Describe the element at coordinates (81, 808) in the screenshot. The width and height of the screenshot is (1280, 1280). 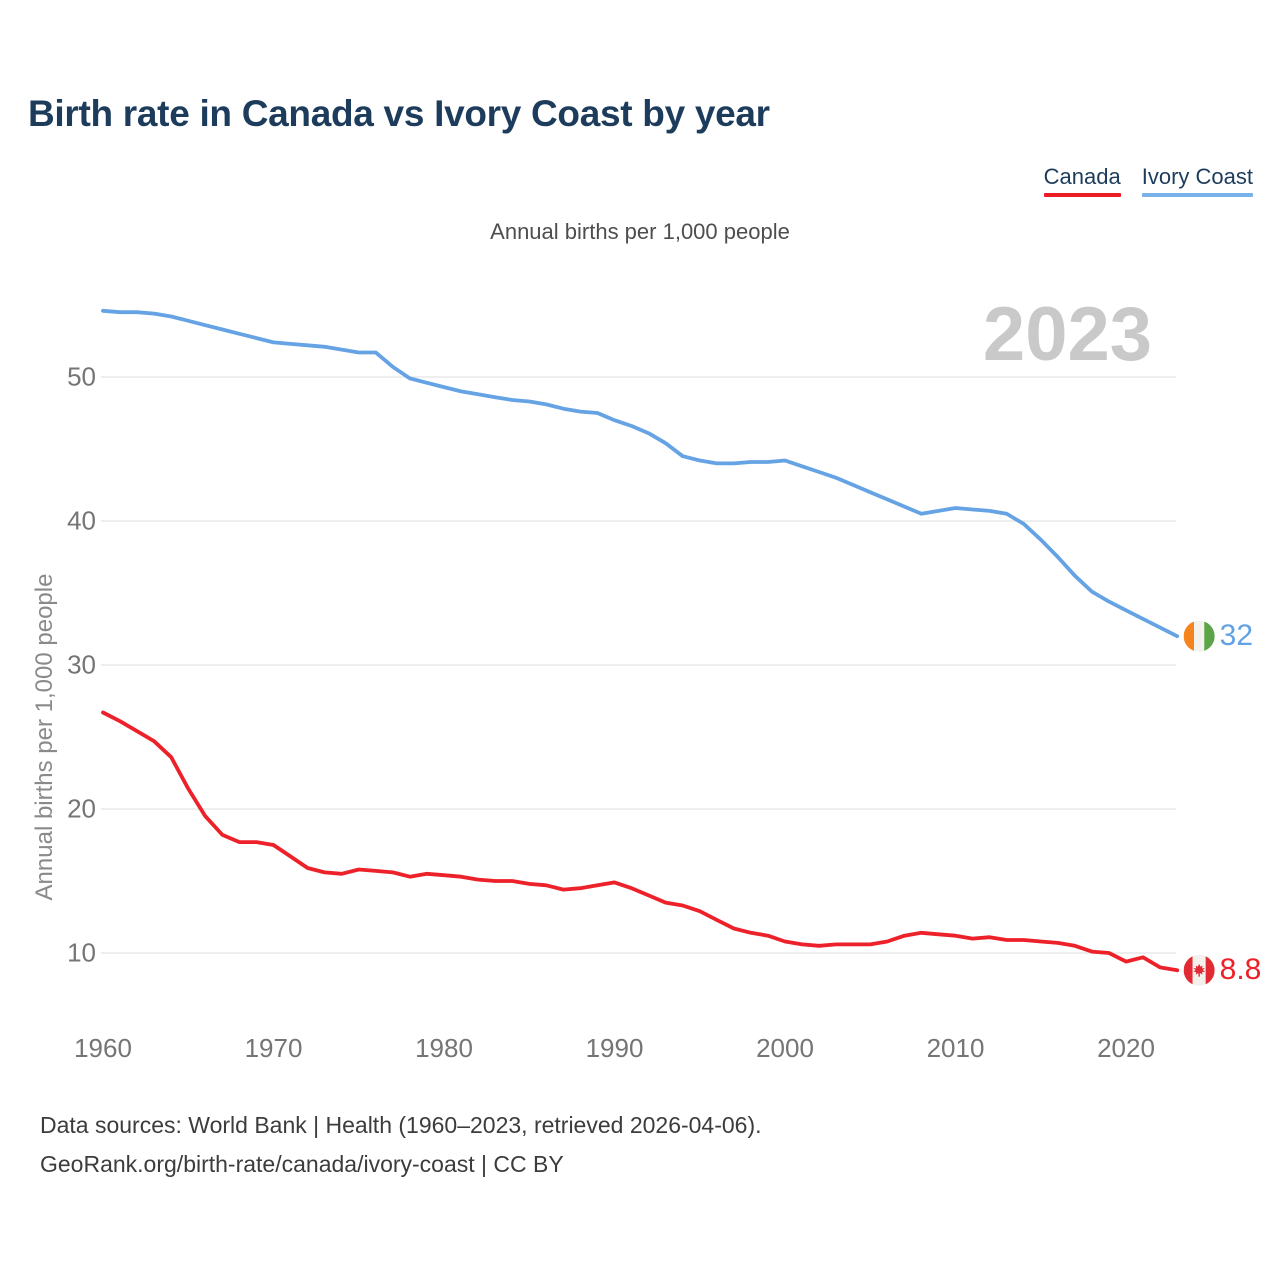
I see `y-tick-label-20: 20` at that location.